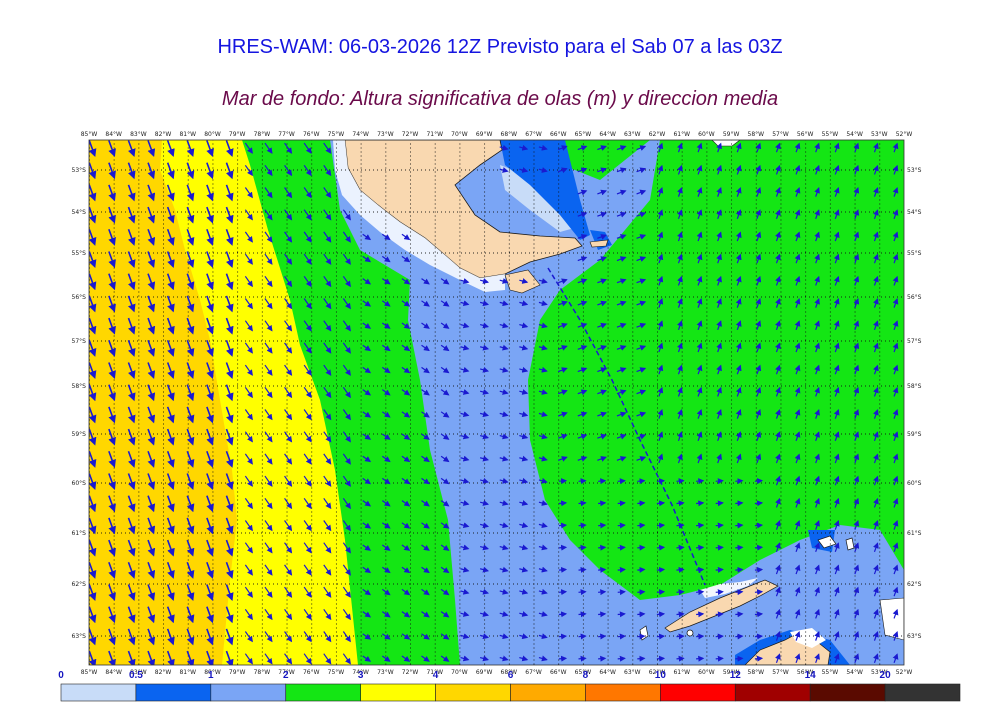 The image size is (1000, 707). I want to click on lat-label-right: 58°S, so click(914, 386).